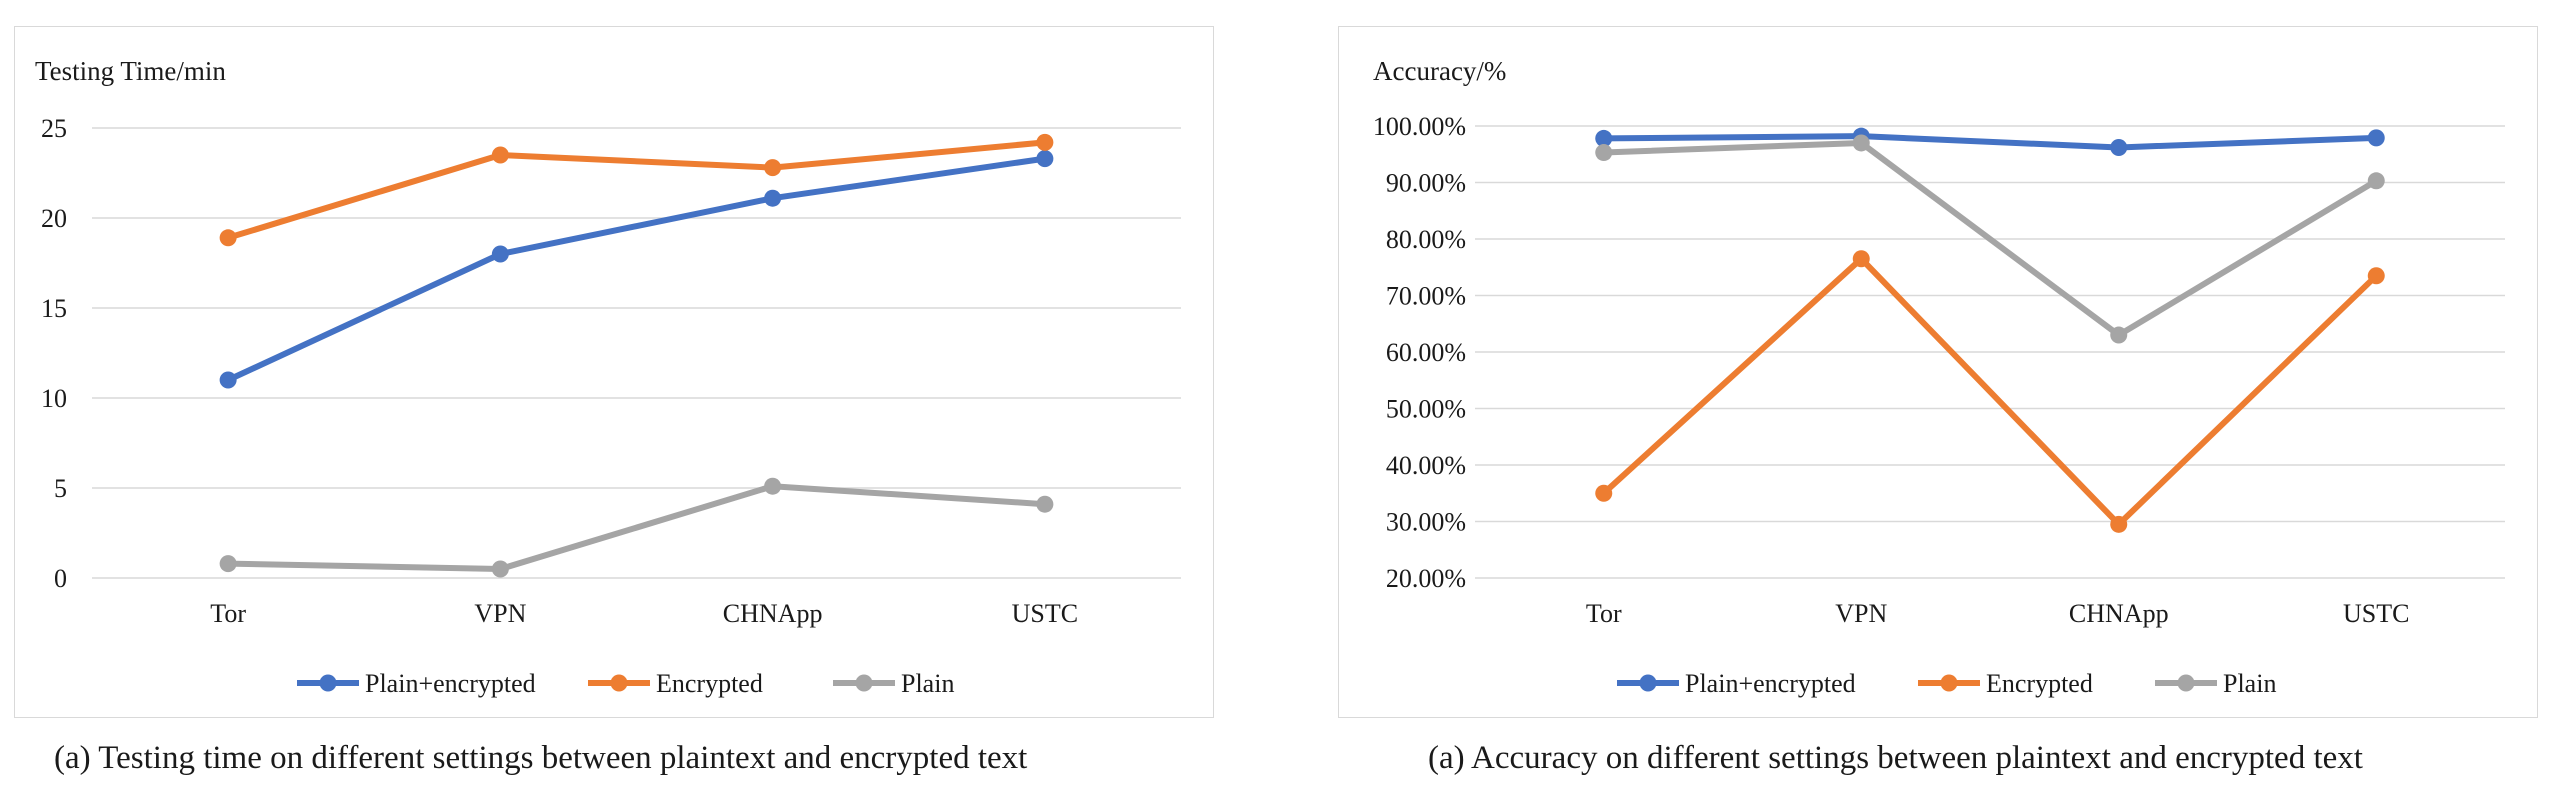 The width and height of the screenshot is (2552, 810). What do you see at coordinates (1419, 126) in the screenshot?
I see `y-tick-label: 100.00%` at bounding box center [1419, 126].